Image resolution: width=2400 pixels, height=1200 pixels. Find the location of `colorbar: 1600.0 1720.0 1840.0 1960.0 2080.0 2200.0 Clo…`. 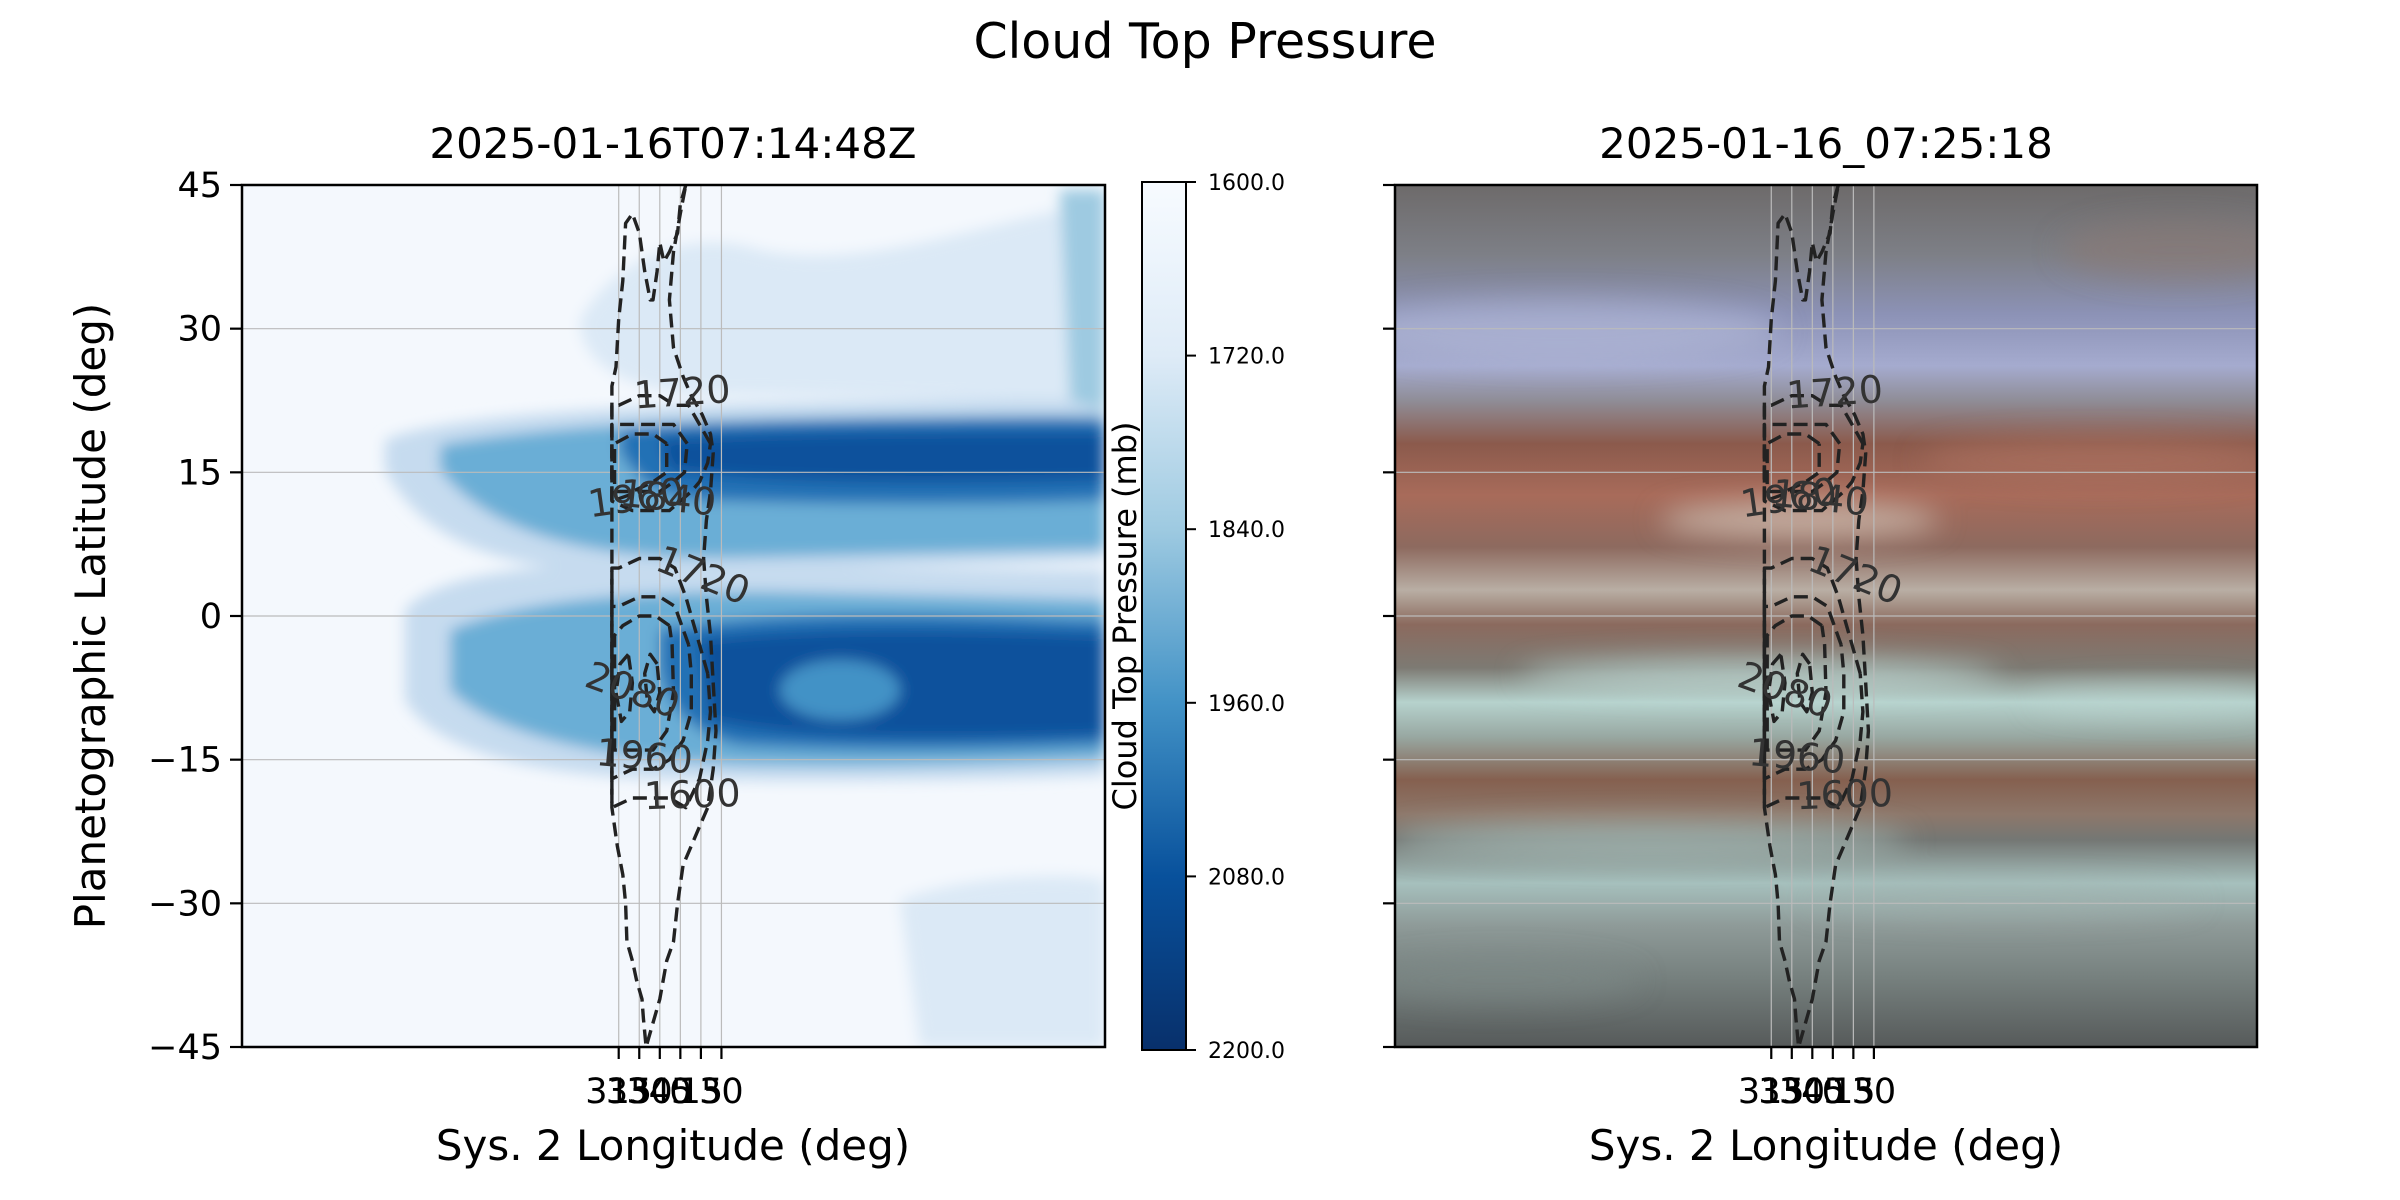

colorbar: 1600.0 1720.0 1840.0 1960.0 2080.0 2200.0 Clo… is located at coordinates (1195, 617).